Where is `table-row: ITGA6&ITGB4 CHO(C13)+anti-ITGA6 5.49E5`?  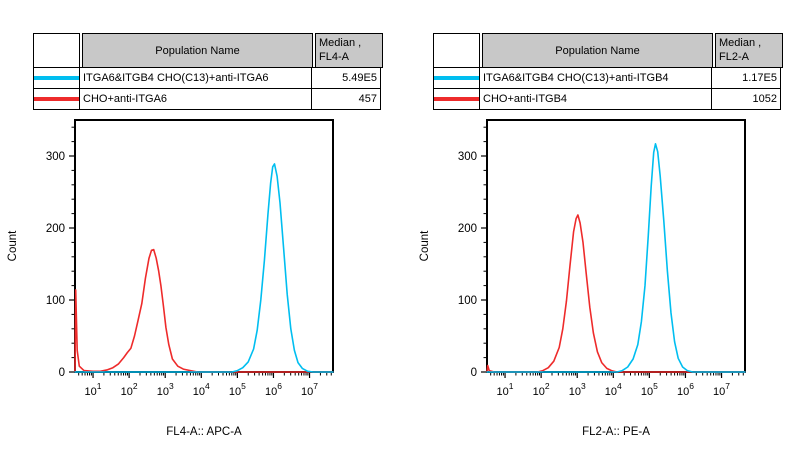
table-row: ITGA6&ITGB4 CHO(C13)+anti-ITGA6 5.49E5 is located at coordinates (208, 78).